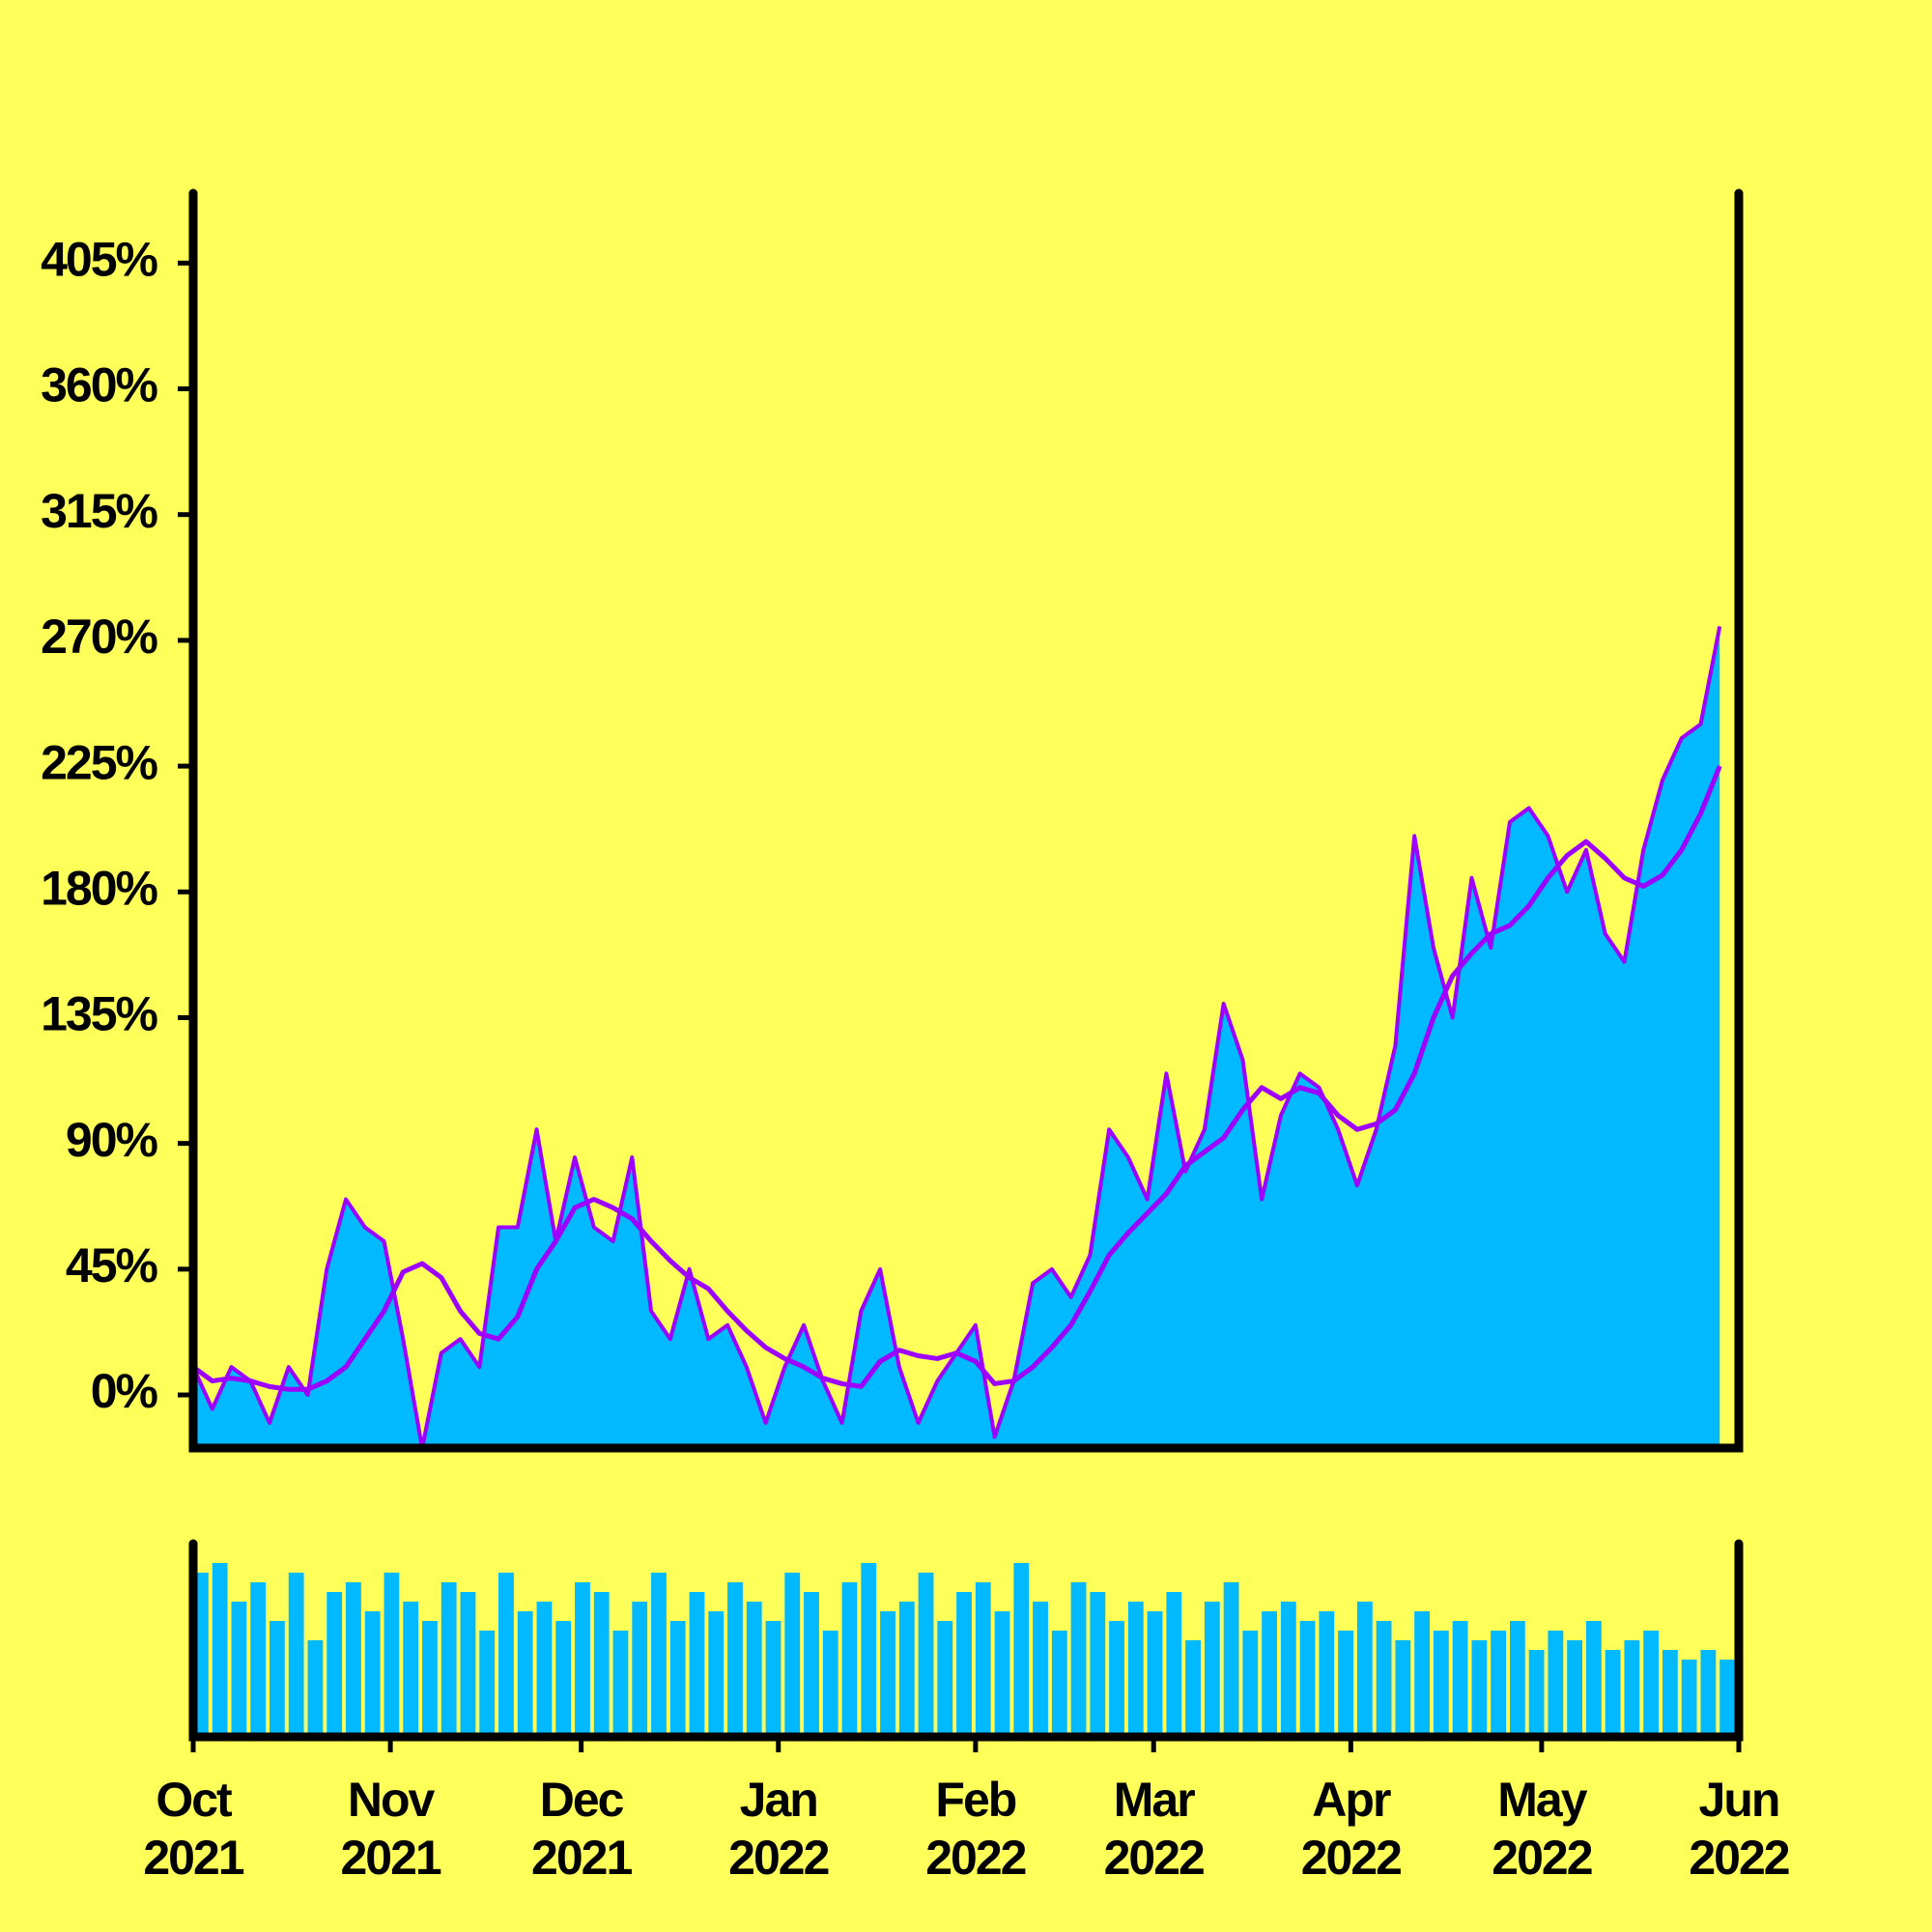  I want to click on volume-plot, so click(964, 1650).